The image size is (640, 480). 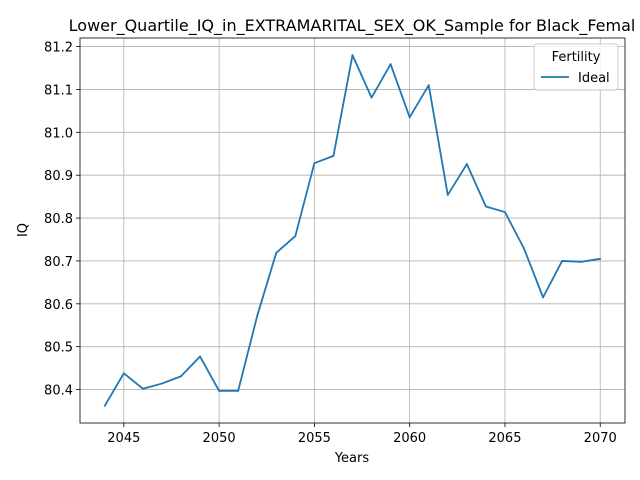 What do you see at coordinates (123, 438) in the screenshot?
I see `x-tick-label: 2045` at bounding box center [123, 438].